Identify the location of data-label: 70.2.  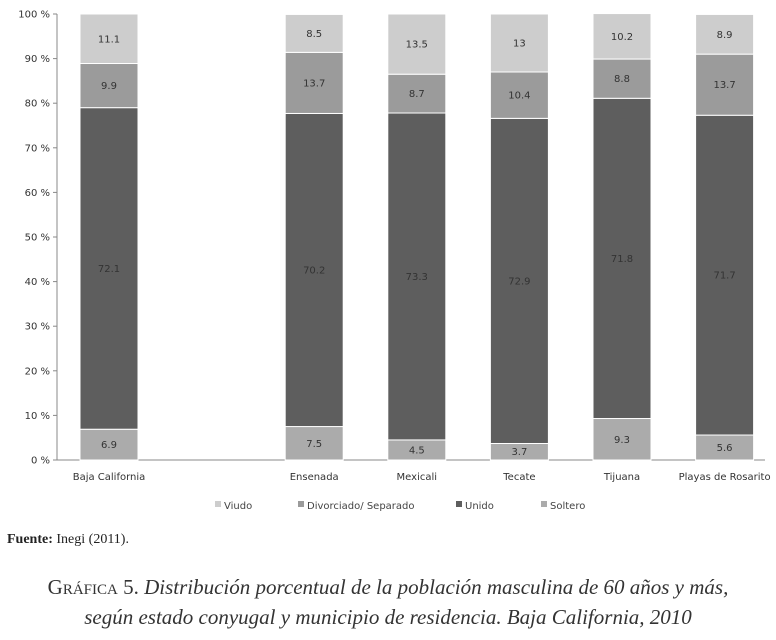
(314, 271).